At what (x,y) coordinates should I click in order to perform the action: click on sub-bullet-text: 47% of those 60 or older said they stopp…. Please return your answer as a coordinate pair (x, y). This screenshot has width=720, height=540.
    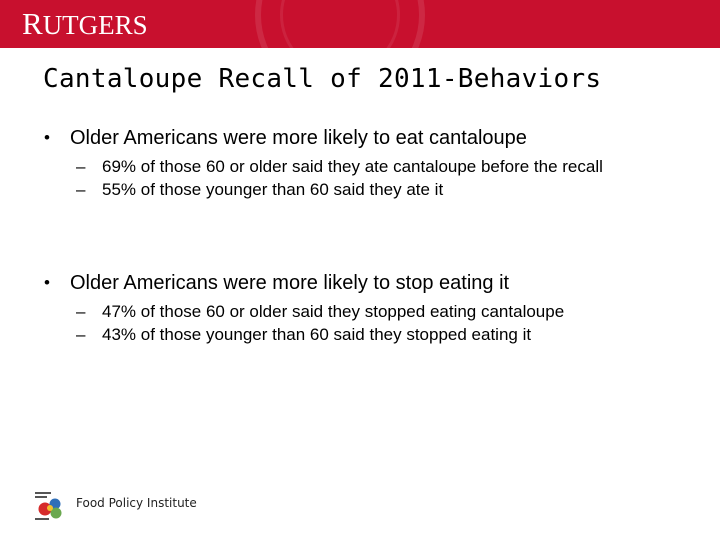
    Looking at the image, I should click on (333, 311).